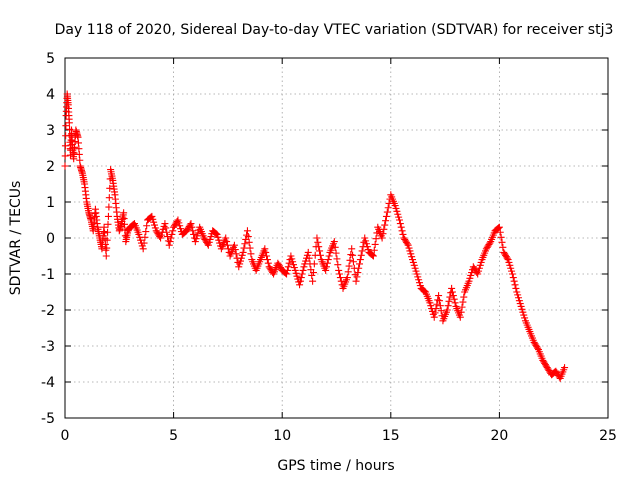 The height and width of the screenshot is (480, 640). What do you see at coordinates (335, 466) in the screenshot?
I see `x-axis-label: GPS time / hours` at bounding box center [335, 466].